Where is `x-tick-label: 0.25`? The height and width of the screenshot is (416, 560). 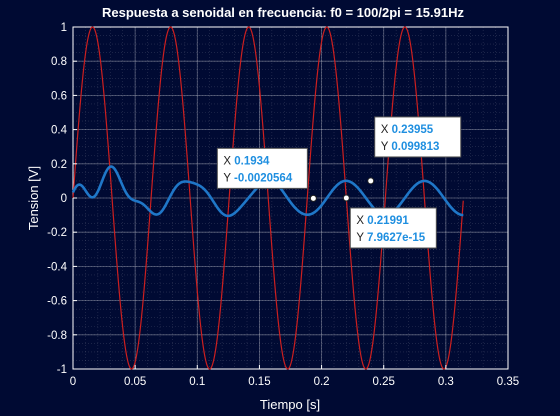 x-tick-label: 0.25 is located at coordinates (384, 382).